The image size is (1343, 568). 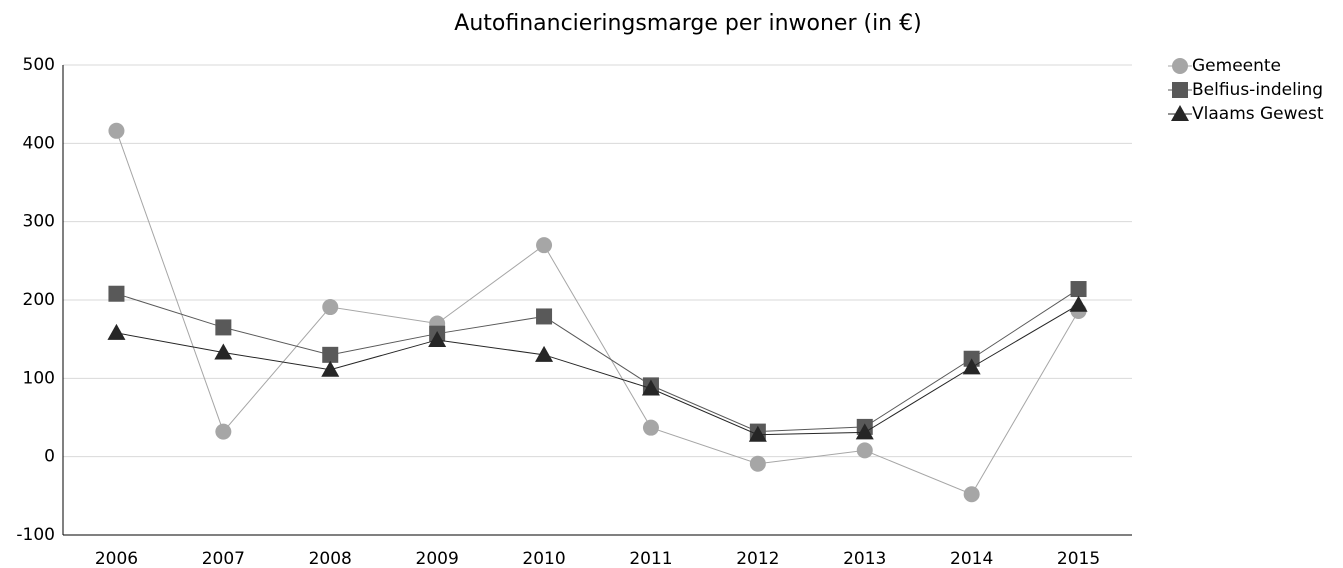 I want to click on legend-label: Gemeente, so click(x=1236, y=66).